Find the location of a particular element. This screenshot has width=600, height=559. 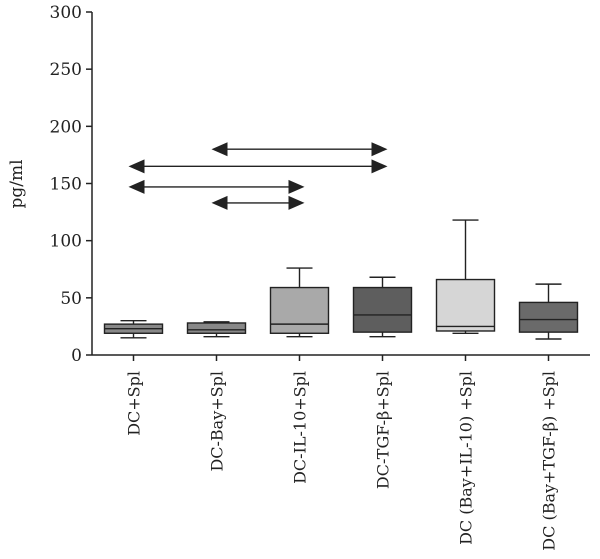

comparison-arrows is located at coordinates (258, 176).